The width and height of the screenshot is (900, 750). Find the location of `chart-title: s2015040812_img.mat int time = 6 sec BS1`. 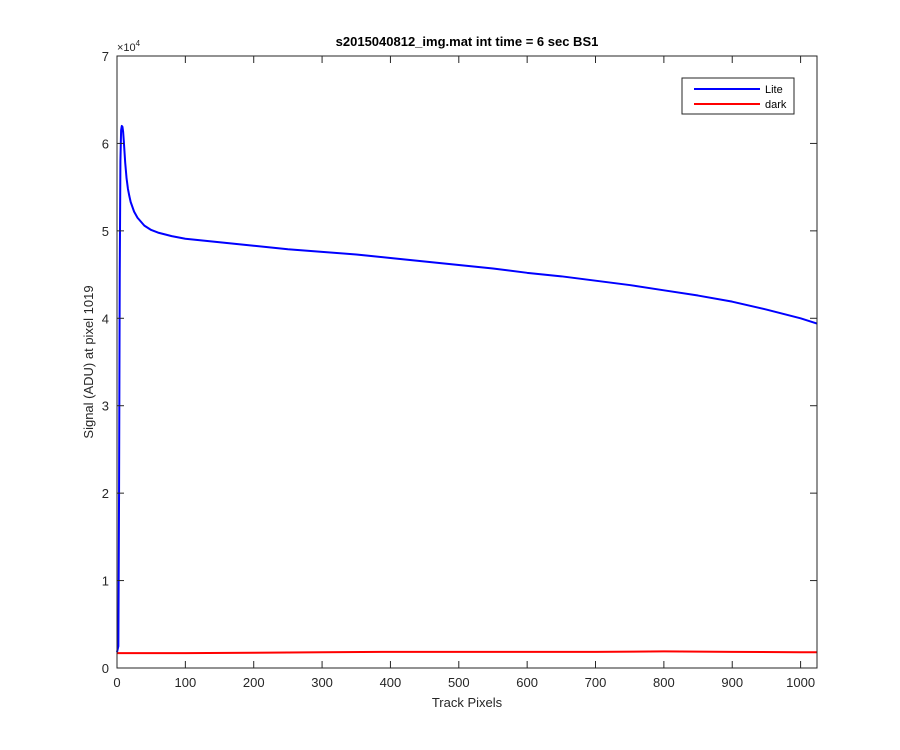

chart-title: s2015040812_img.mat int time = 6 sec BS1 is located at coordinates (467, 41).